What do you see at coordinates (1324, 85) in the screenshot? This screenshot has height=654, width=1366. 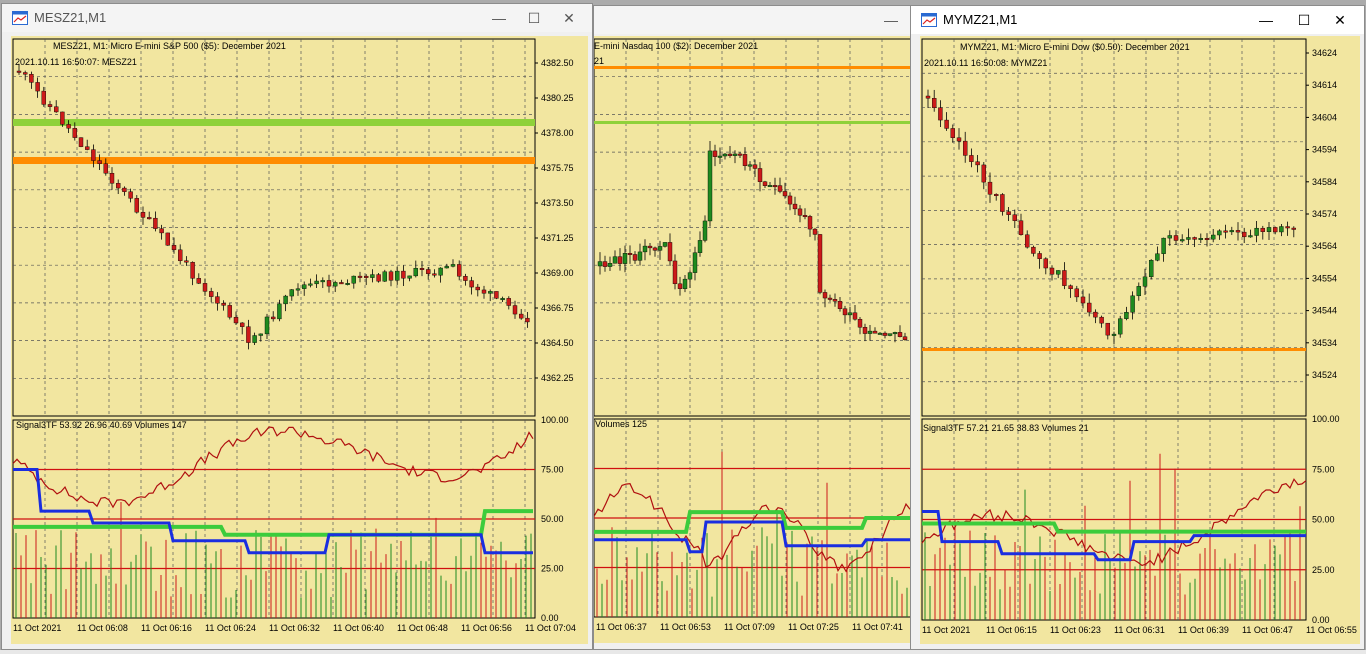 I see `price-axis-label: 34614` at bounding box center [1324, 85].